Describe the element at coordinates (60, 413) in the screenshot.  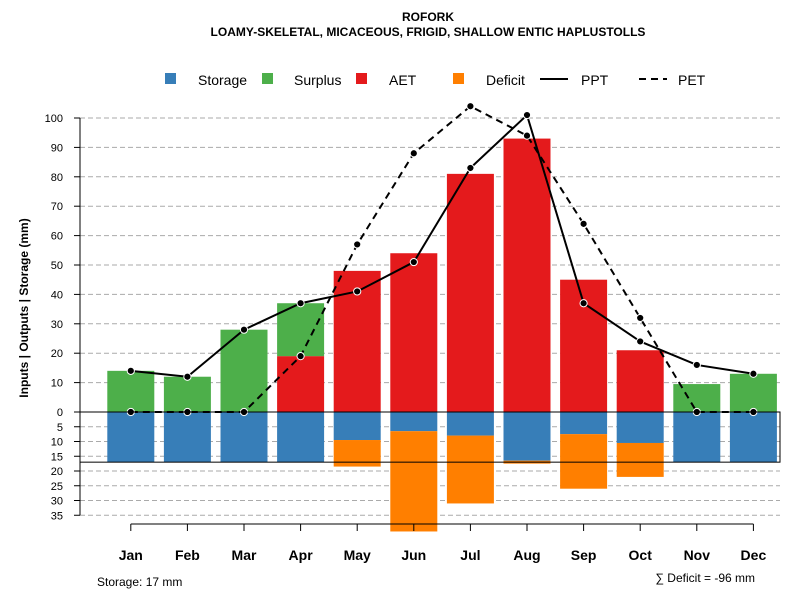
I see `y-tick-label: 0` at that location.